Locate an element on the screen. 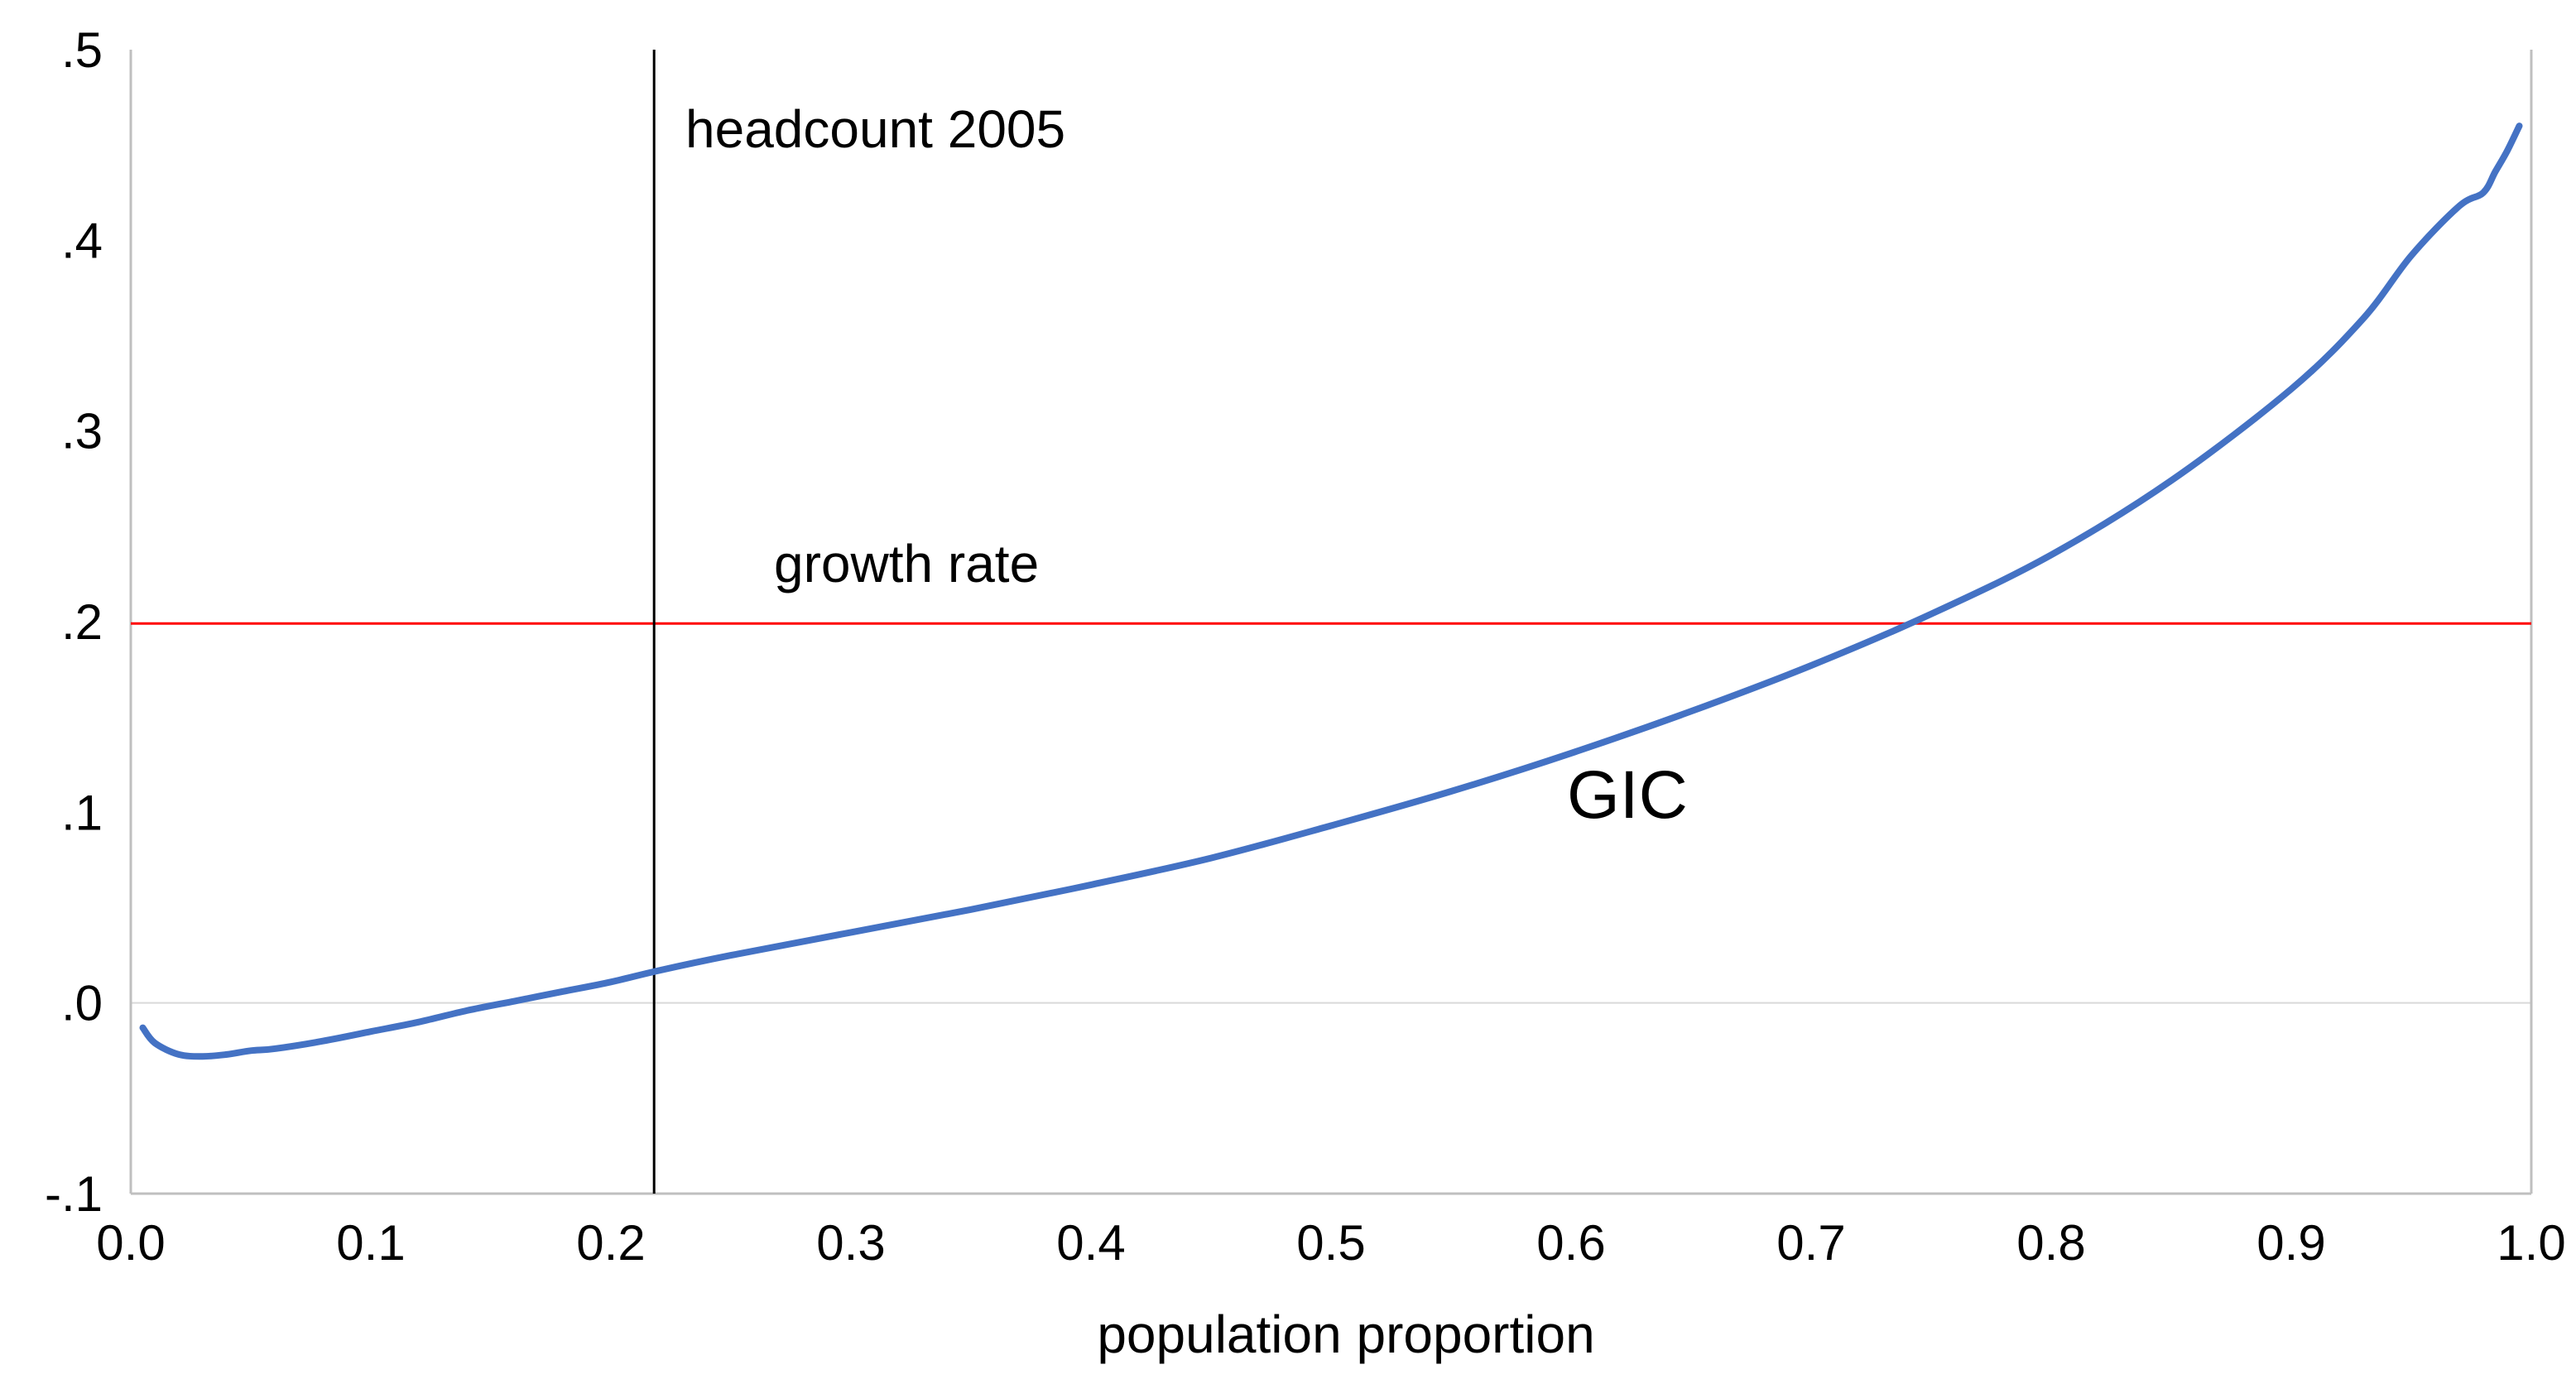 Image resolution: width=2576 pixels, height=1384 pixels. y-tick-label: .0 is located at coordinates (82, 1003).